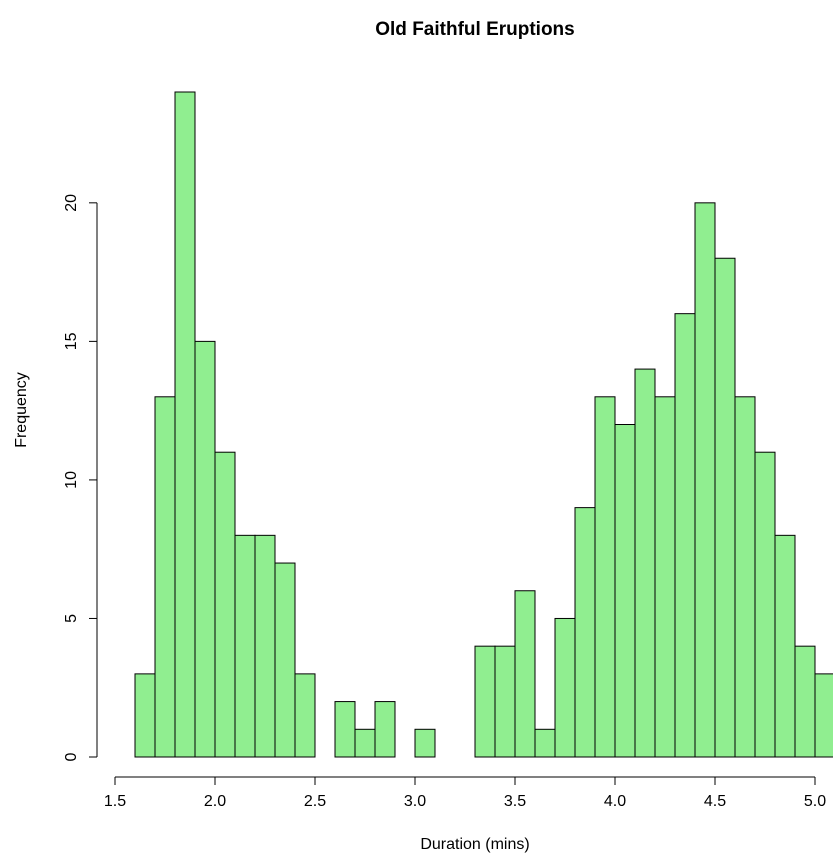  I want to click on y-tick-label: 5, so click(71, 618).